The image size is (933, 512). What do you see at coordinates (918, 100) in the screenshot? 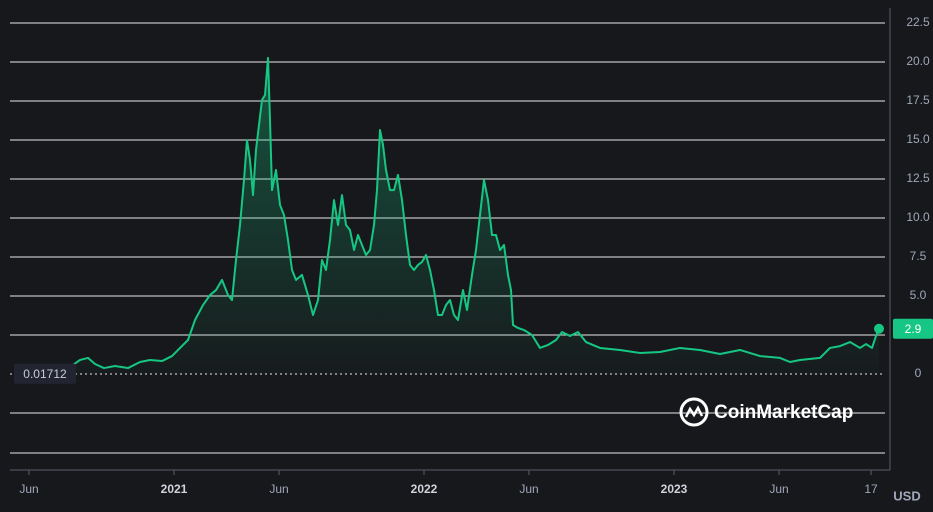
I see `y-tick-label: 17.5` at bounding box center [918, 100].